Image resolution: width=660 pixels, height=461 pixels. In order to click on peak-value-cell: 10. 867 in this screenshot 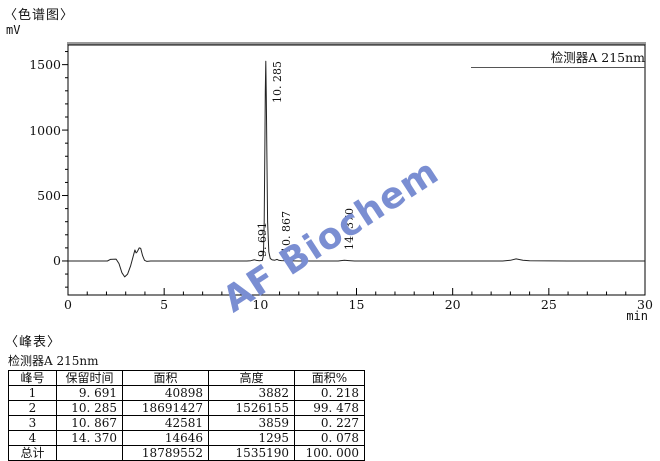, I will do `click(89, 423)`.